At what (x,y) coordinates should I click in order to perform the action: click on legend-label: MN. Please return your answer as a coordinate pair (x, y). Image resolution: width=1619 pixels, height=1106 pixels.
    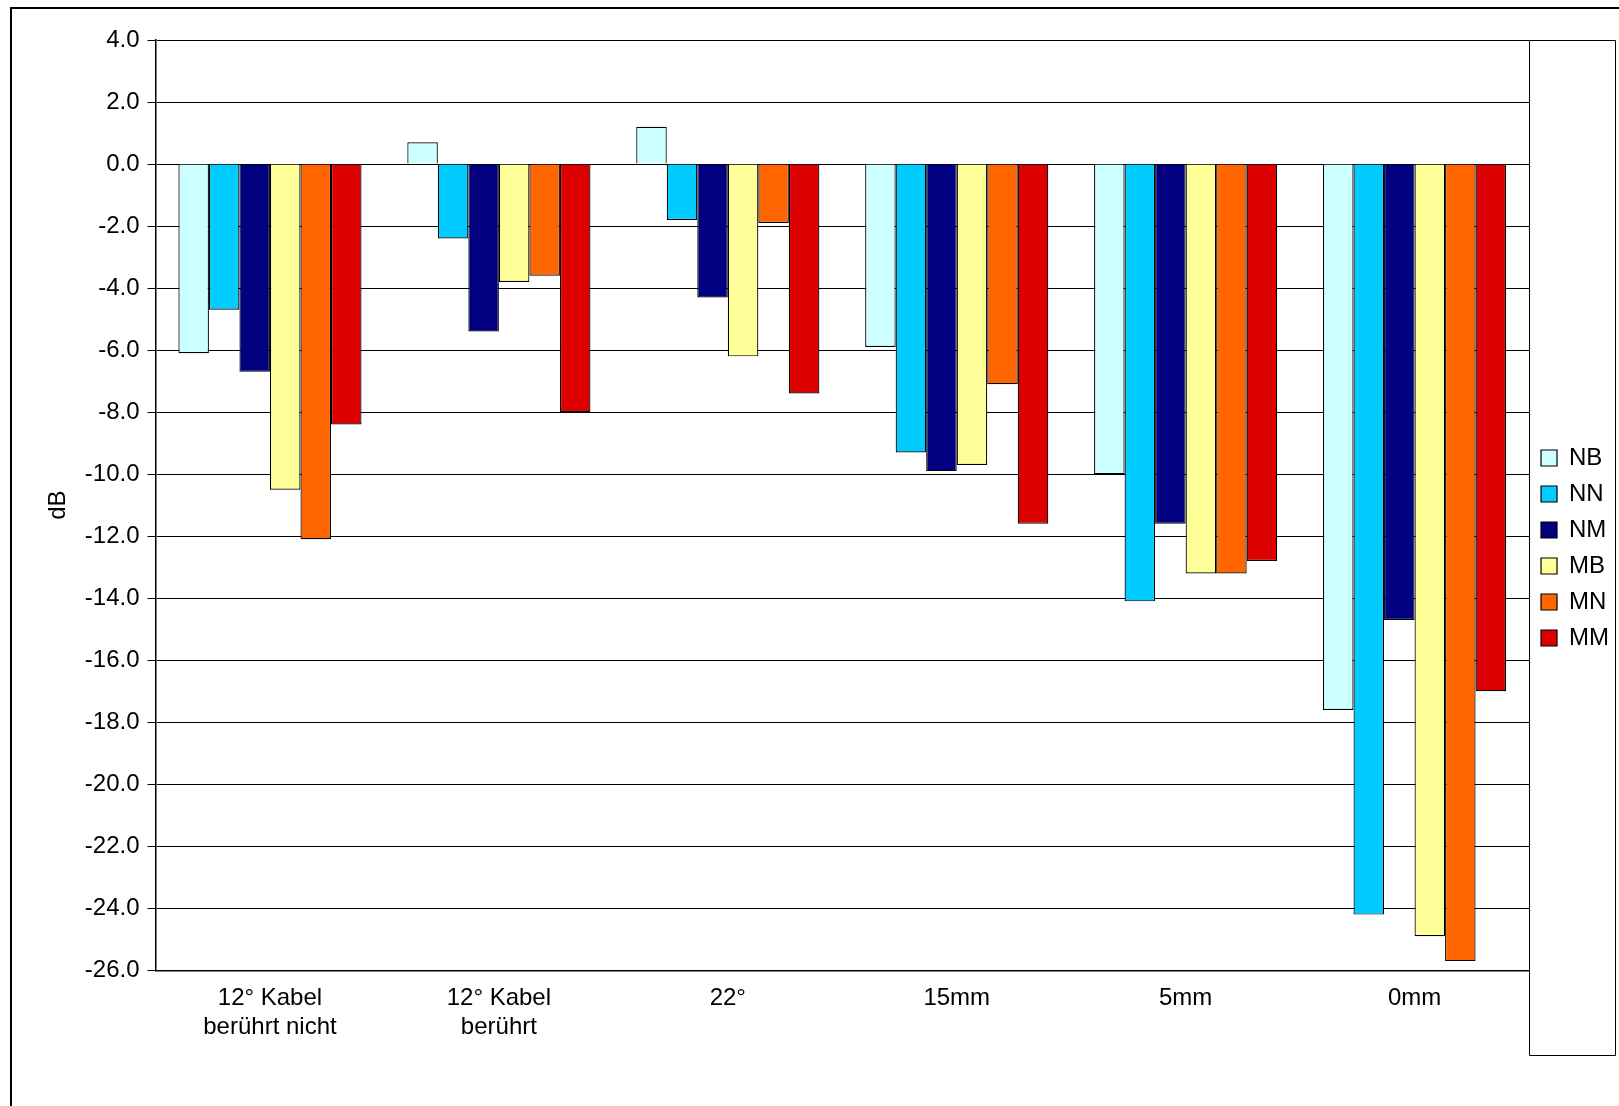
    Looking at the image, I should click on (1588, 600).